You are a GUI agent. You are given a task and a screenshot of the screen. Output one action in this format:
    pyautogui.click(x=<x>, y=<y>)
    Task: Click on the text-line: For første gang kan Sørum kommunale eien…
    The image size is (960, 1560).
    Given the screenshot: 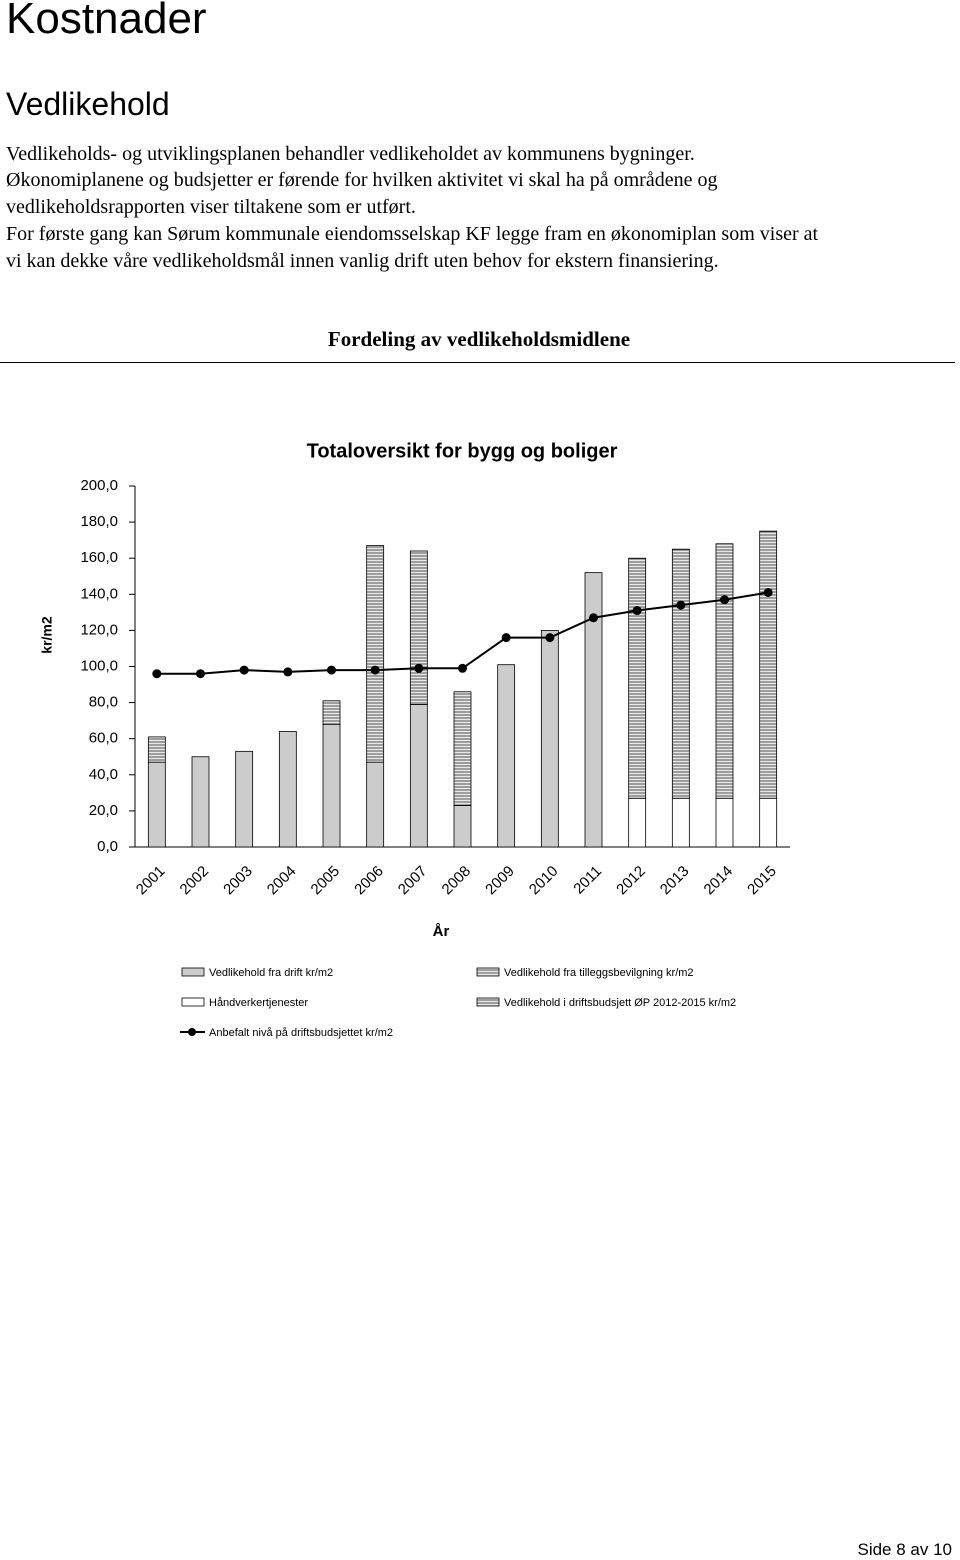 What is the action you would take?
    pyautogui.click(x=412, y=234)
    